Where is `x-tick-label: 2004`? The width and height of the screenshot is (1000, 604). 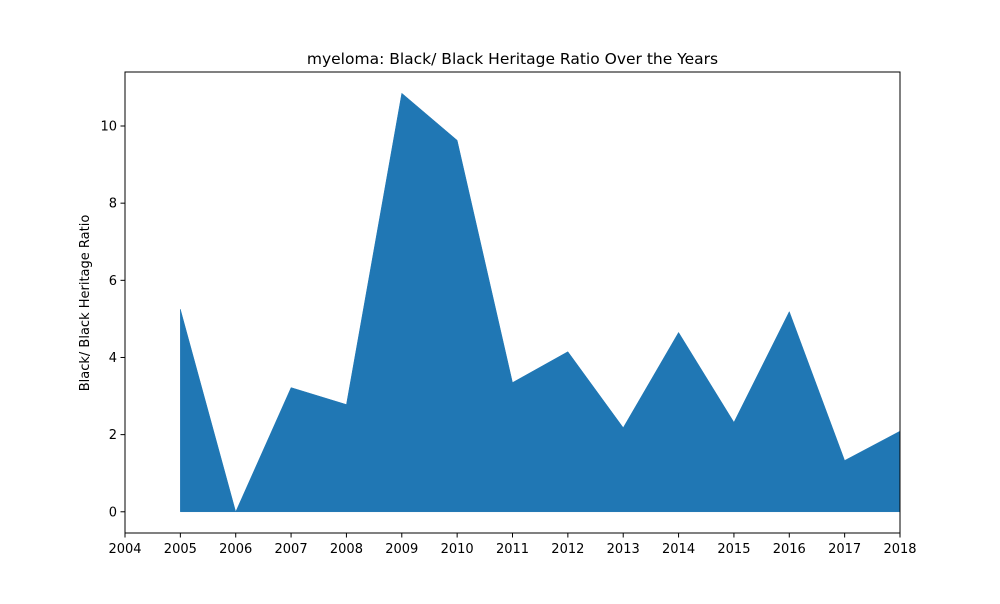
x-tick-label: 2004 is located at coordinates (124, 549).